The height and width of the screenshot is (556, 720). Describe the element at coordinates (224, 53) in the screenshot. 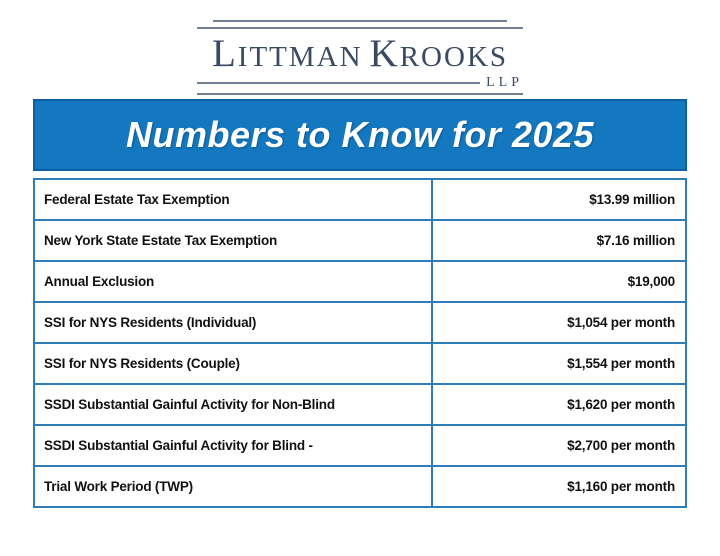

I see `logo-initial-l: L` at that location.